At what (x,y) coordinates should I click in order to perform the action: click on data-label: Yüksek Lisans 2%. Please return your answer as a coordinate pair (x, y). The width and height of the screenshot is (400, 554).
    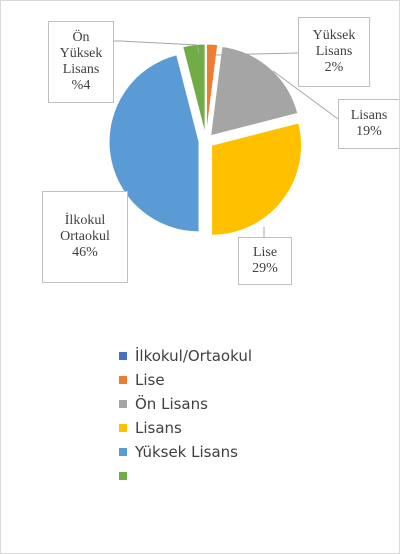
    Looking at the image, I should click on (334, 52).